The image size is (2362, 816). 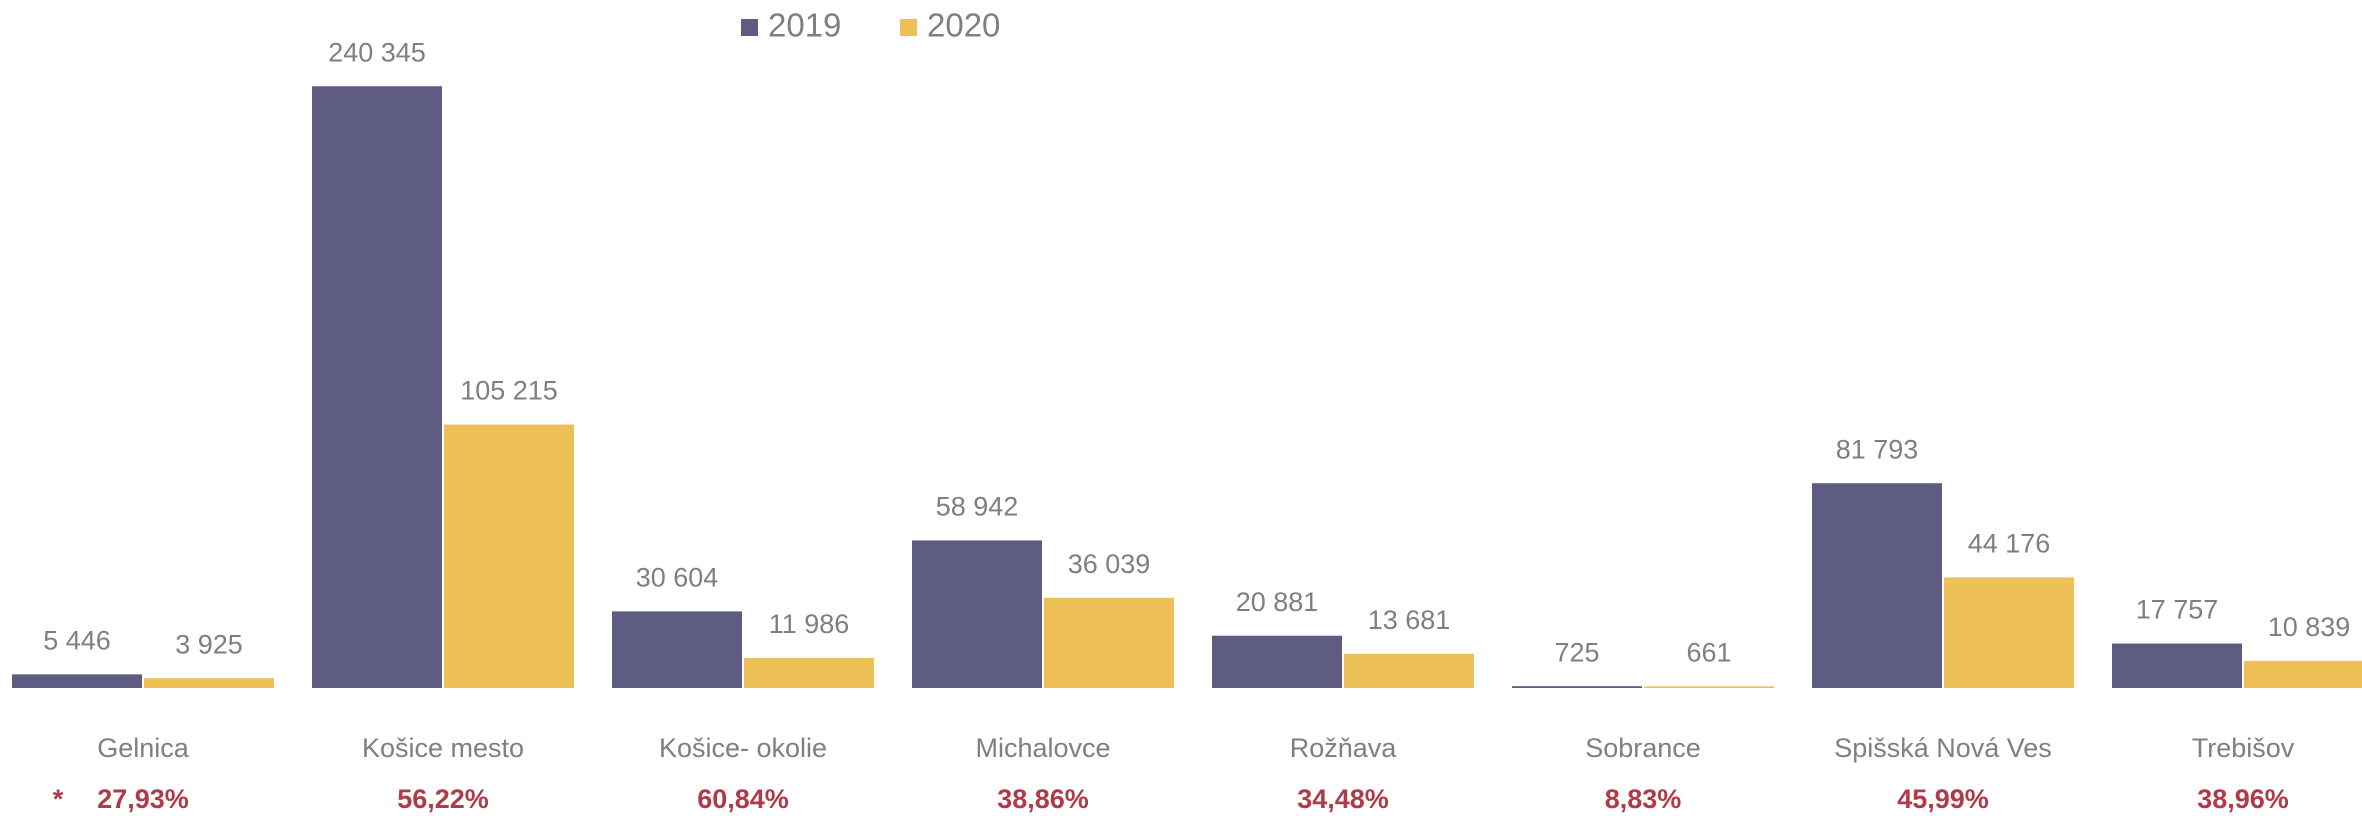 What do you see at coordinates (377, 52) in the screenshot?
I see `value-label: 240 345` at bounding box center [377, 52].